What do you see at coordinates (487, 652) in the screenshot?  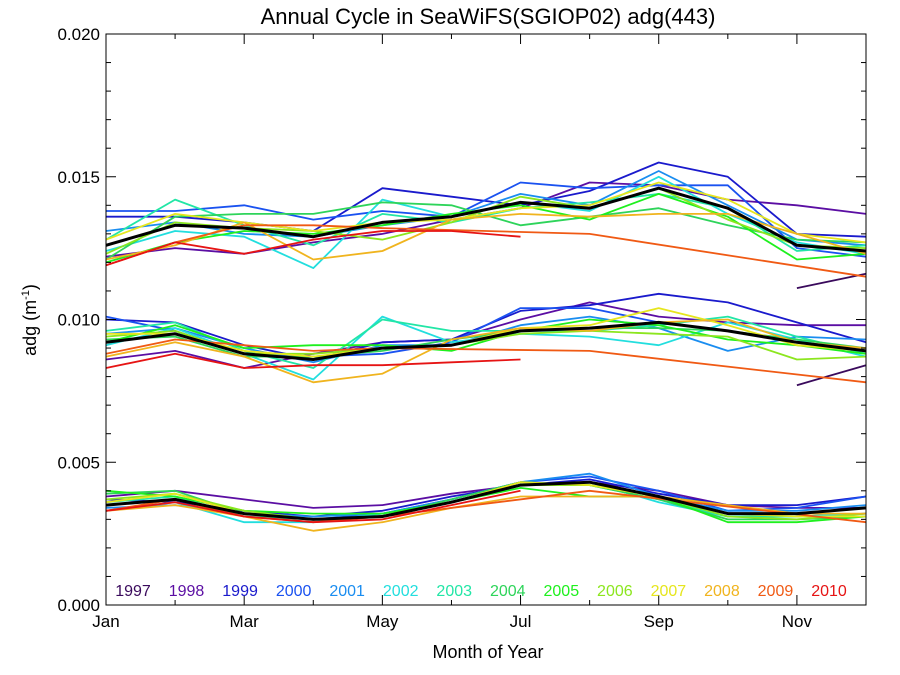 I see `x-axis-label: Month of Year` at bounding box center [487, 652].